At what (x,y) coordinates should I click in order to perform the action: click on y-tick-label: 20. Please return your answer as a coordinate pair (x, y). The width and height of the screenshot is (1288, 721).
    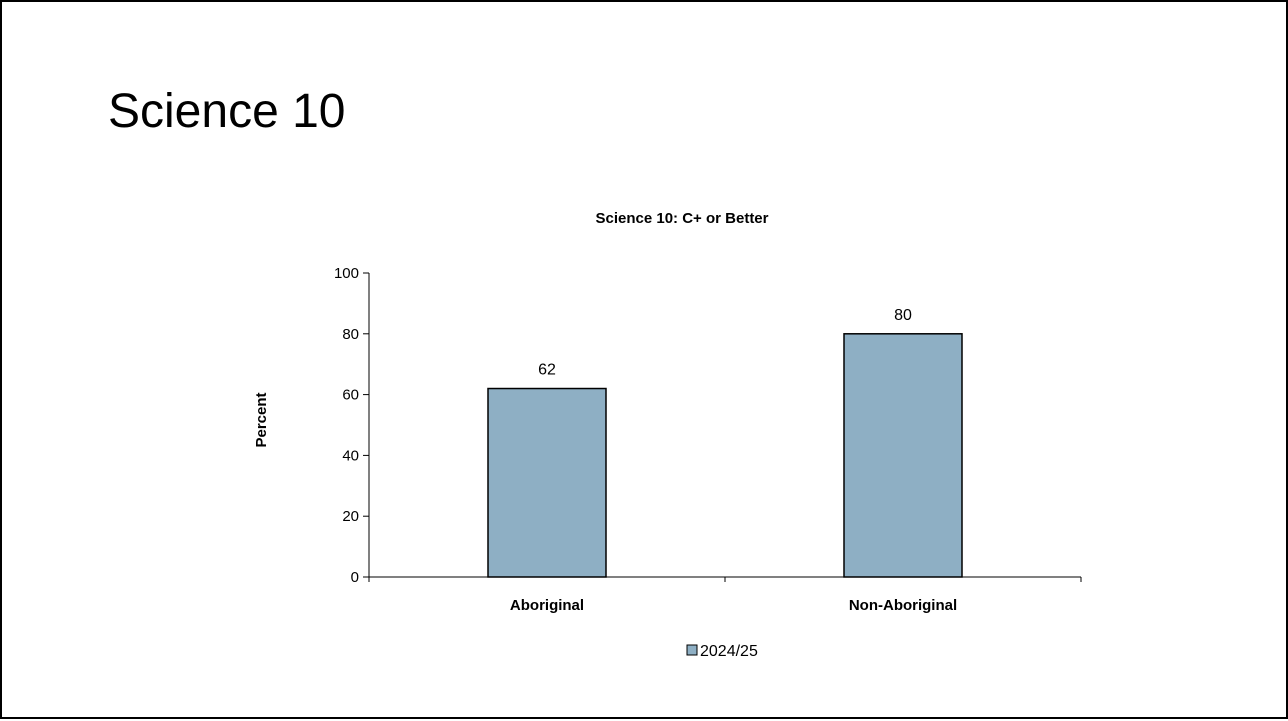
    Looking at the image, I should click on (350, 516).